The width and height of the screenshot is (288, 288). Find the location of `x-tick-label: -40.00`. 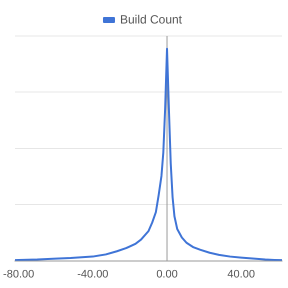

x-tick-label: -40.00 is located at coordinates (92, 274).